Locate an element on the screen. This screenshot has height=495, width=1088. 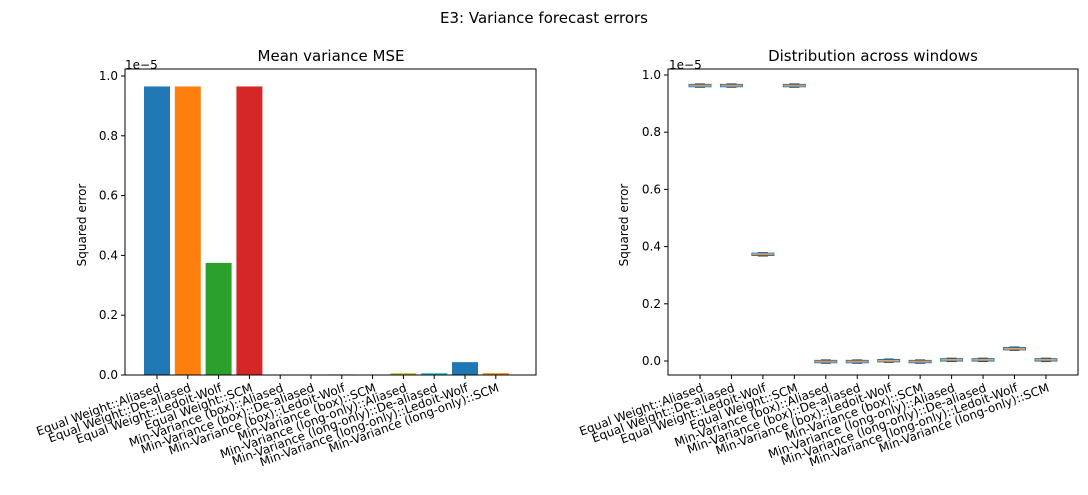
bar-chart-ylabel: Squared error is located at coordinates (82, 225).